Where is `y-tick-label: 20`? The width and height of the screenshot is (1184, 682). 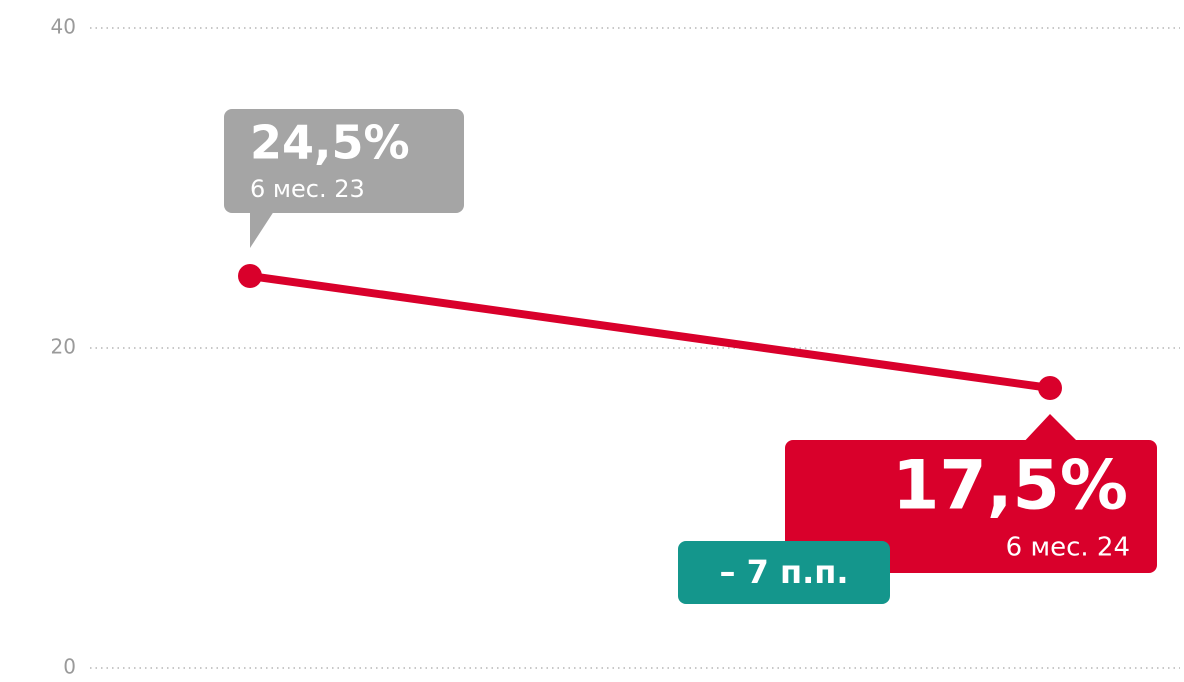 y-tick-label: 20 is located at coordinates (63, 347).